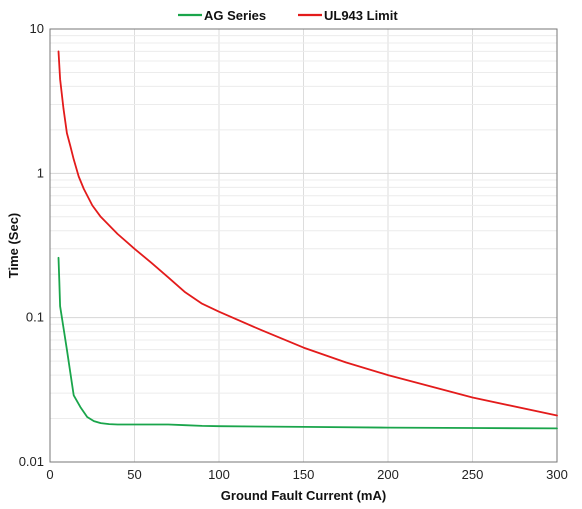 The height and width of the screenshot is (509, 582). I want to click on legend-label-ag-series: AG Series, so click(235, 15).